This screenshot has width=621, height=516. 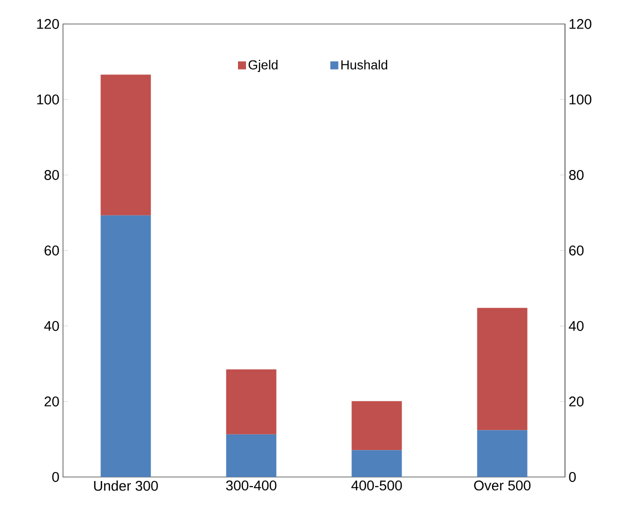 I want to click on legend-label: Gjeld, so click(x=263, y=66).